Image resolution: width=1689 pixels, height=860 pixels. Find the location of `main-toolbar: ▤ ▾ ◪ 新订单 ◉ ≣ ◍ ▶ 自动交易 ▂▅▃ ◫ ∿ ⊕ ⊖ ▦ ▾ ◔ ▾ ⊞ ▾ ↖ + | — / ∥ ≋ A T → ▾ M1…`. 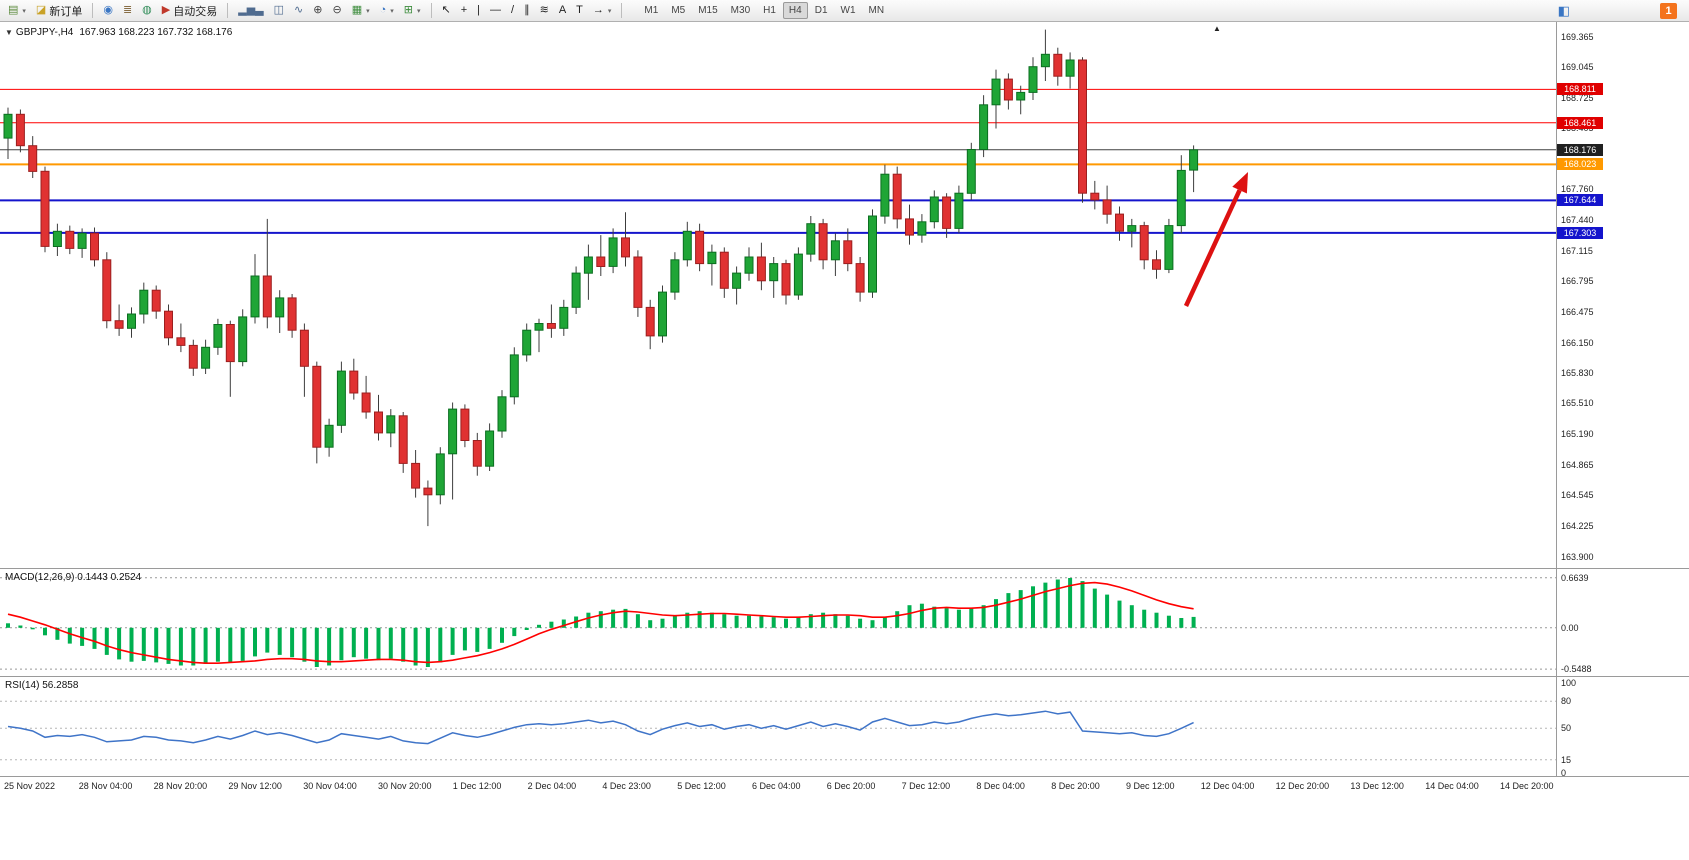

main-toolbar: ▤ ▾ ◪ 新订单 ◉ ≣ ◍ ▶ 自动交易 ▂▅▃ ◫ ∿ ⊕ ⊖ ▦ ▾ ◔ ▾ ⊞ ▾ ↖ + | — / ∥ ≋ A T → ▾ M1… is located at coordinates (844, 11).